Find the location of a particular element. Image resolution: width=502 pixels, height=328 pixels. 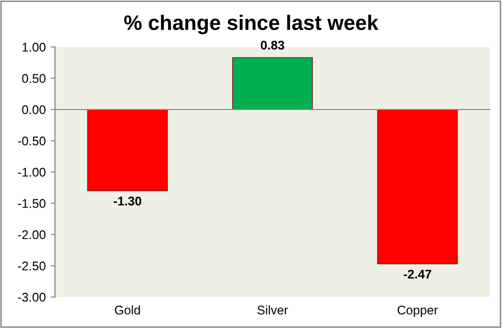

x-tick-label: Copper is located at coordinates (418, 311).